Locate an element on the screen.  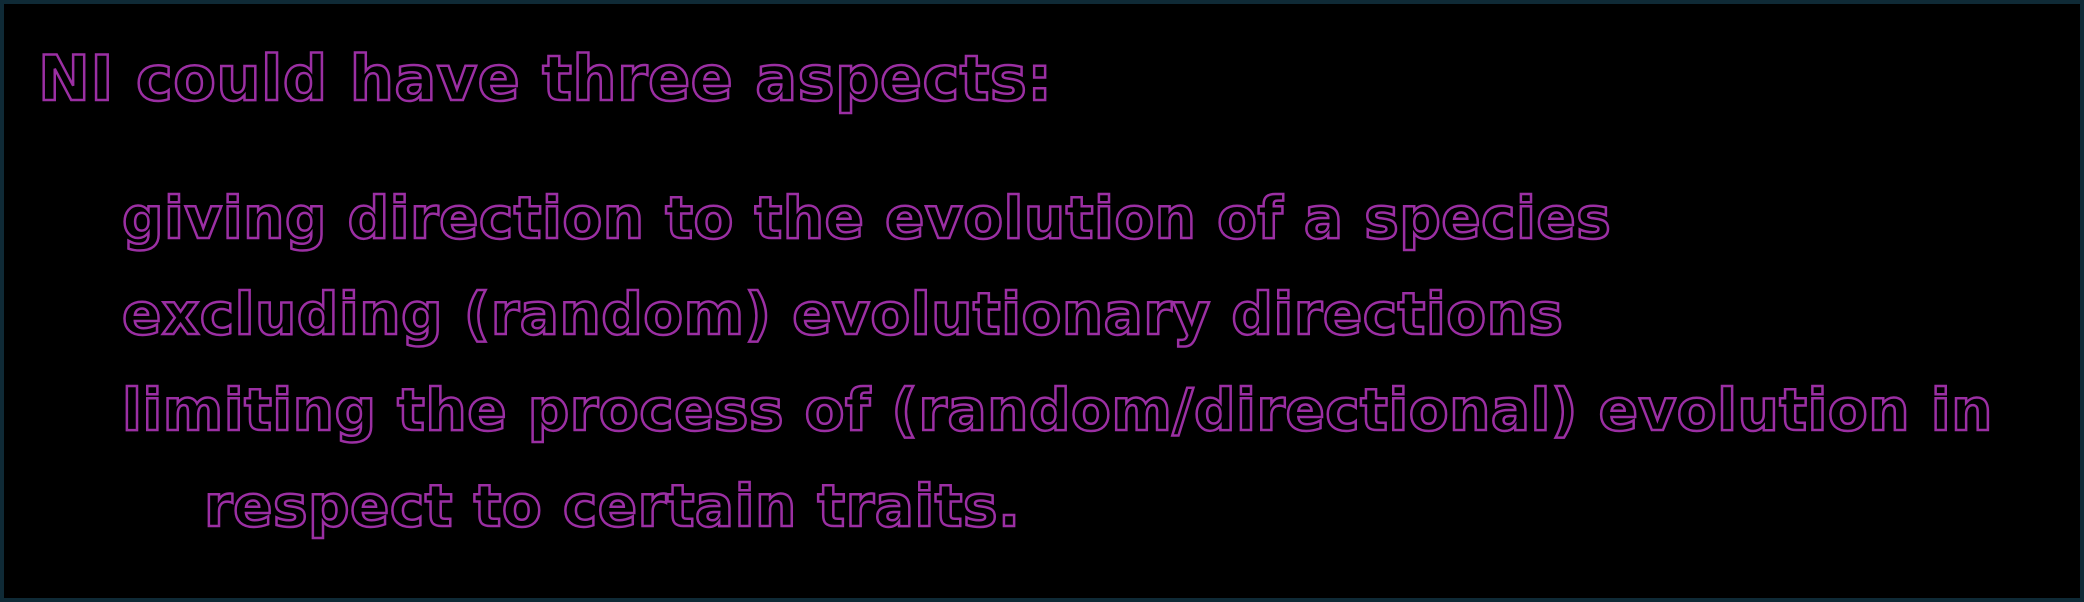
aspect-item-limiting-continuation: respect to certain traits. is located at coordinates (612, 506).